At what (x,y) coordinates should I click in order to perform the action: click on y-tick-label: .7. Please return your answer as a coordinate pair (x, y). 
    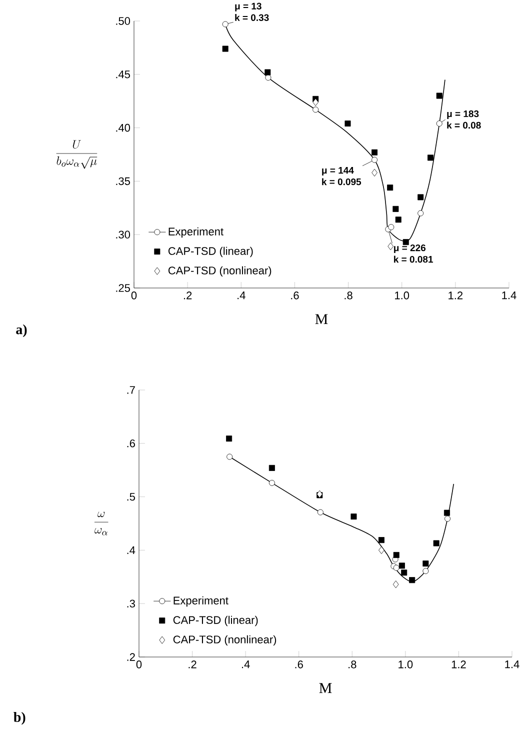
    Looking at the image, I should click on (131, 390).